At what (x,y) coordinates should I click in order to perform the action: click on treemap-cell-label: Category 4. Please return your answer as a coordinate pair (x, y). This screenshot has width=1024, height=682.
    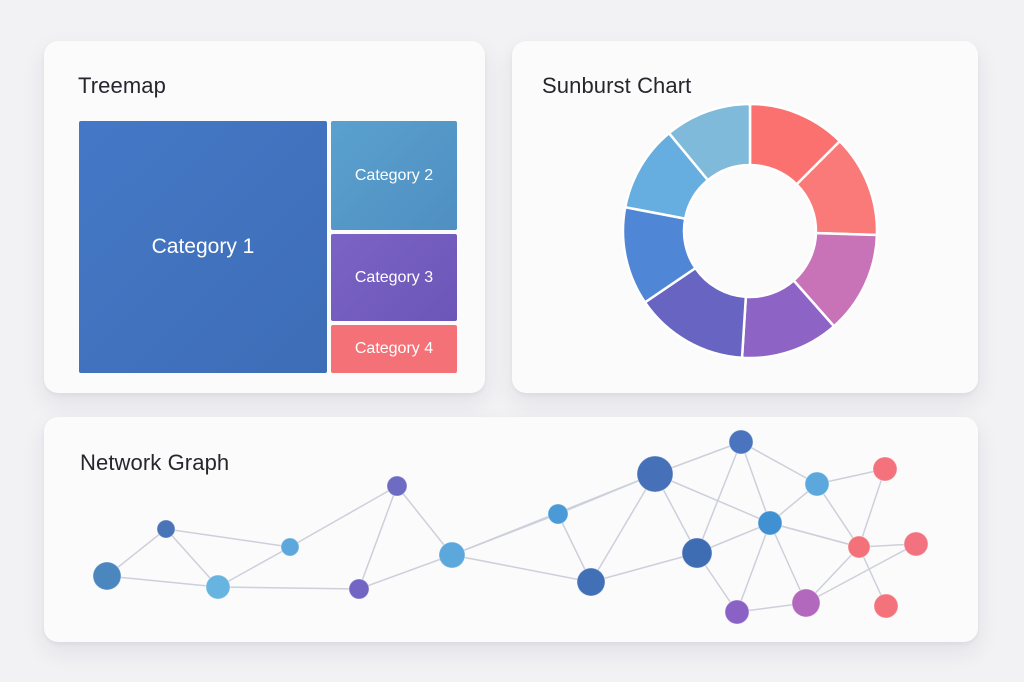
    Looking at the image, I should click on (394, 348).